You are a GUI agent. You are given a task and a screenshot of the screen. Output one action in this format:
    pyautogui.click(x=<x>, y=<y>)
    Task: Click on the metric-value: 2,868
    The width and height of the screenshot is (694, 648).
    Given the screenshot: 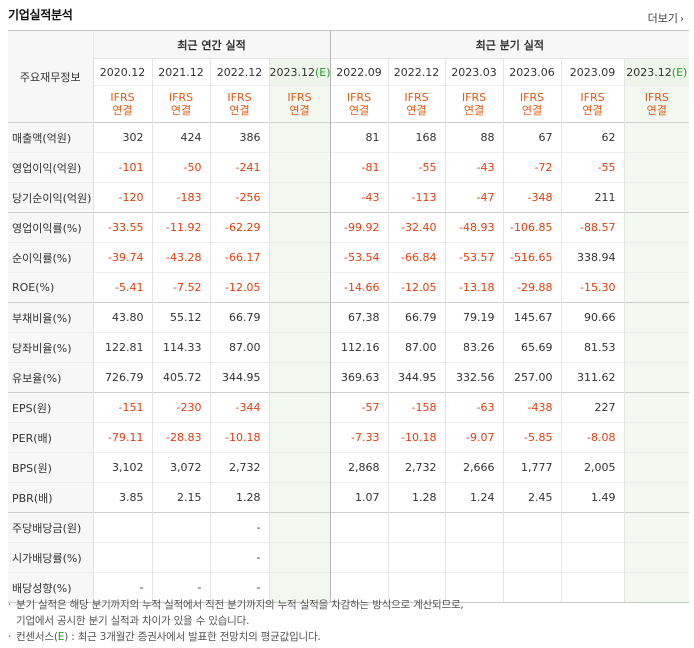 What is the action you would take?
    pyautogui.click(x=359, y=467)
    